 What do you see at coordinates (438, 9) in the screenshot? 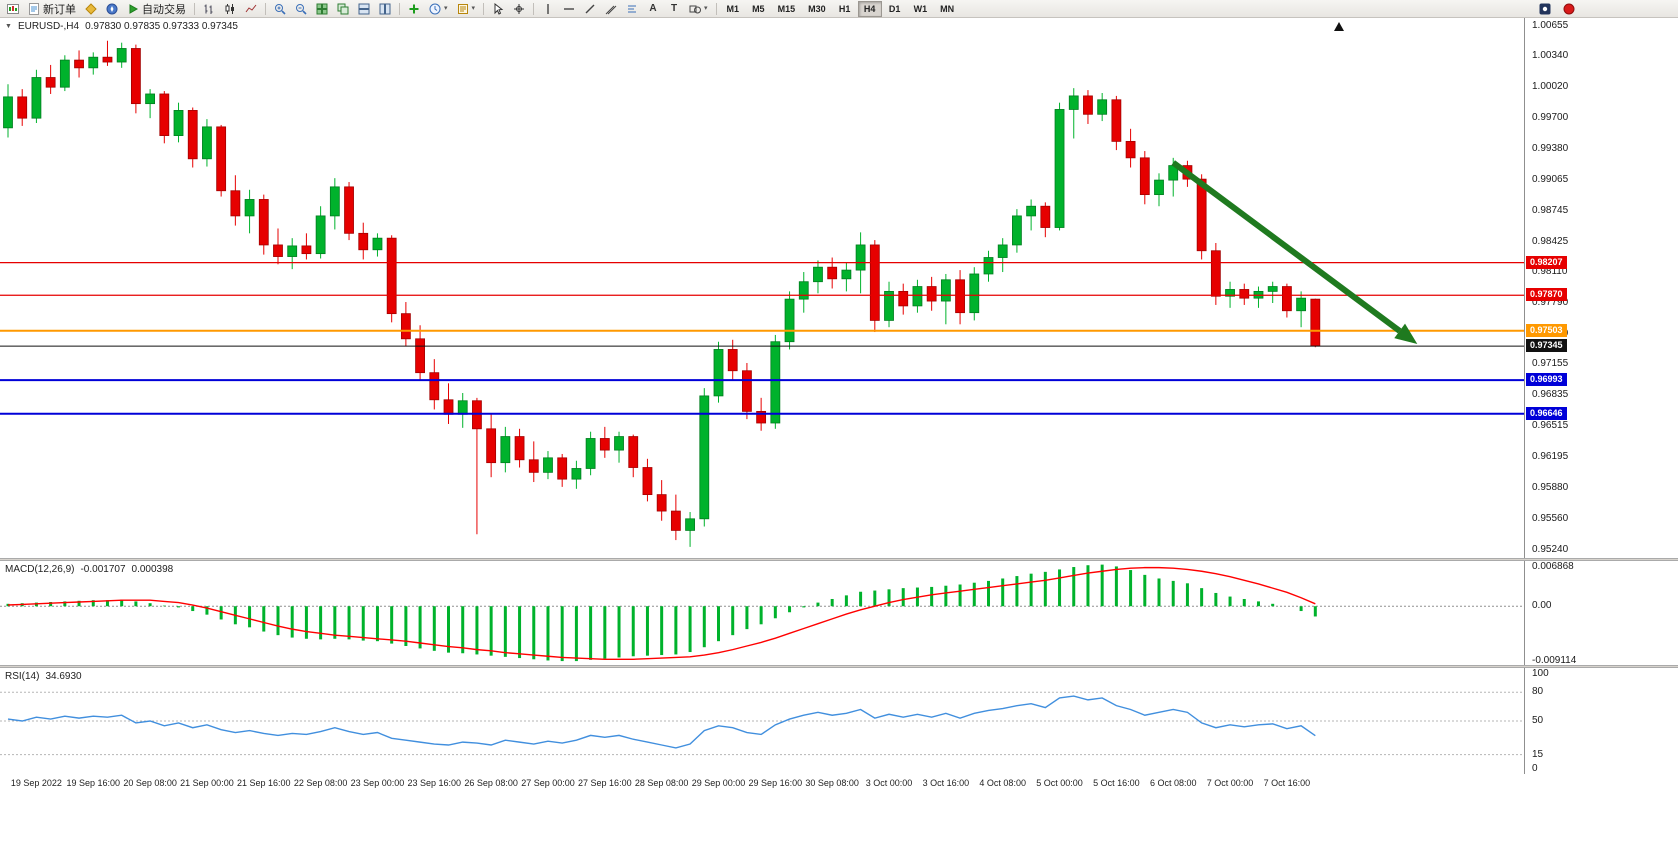
I see `periods-button: ▾` at bounding box center [438, 9].